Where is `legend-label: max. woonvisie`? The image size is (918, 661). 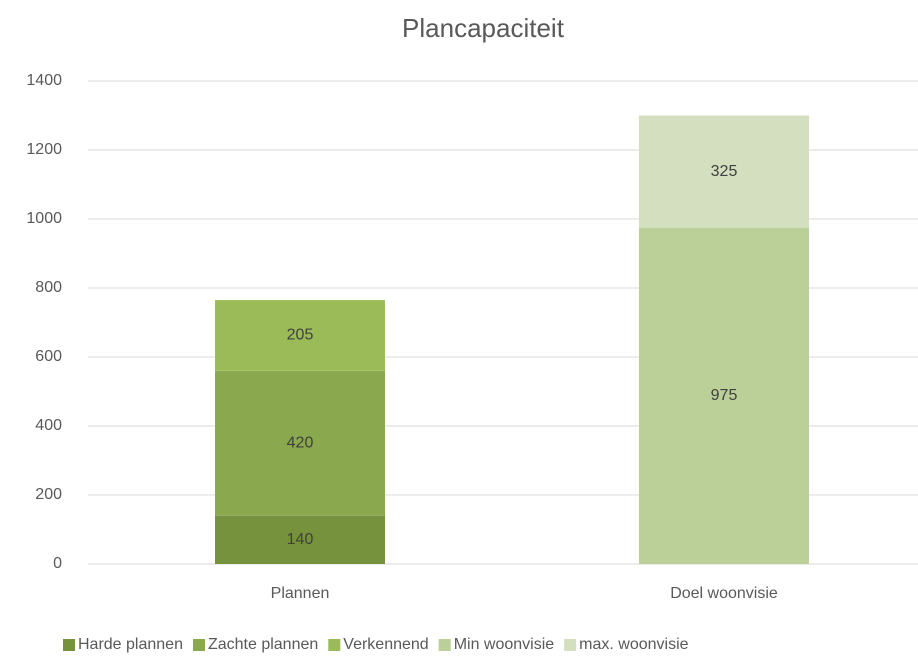 legend-label: max. woonvisie is located at coordinates (633, 644).